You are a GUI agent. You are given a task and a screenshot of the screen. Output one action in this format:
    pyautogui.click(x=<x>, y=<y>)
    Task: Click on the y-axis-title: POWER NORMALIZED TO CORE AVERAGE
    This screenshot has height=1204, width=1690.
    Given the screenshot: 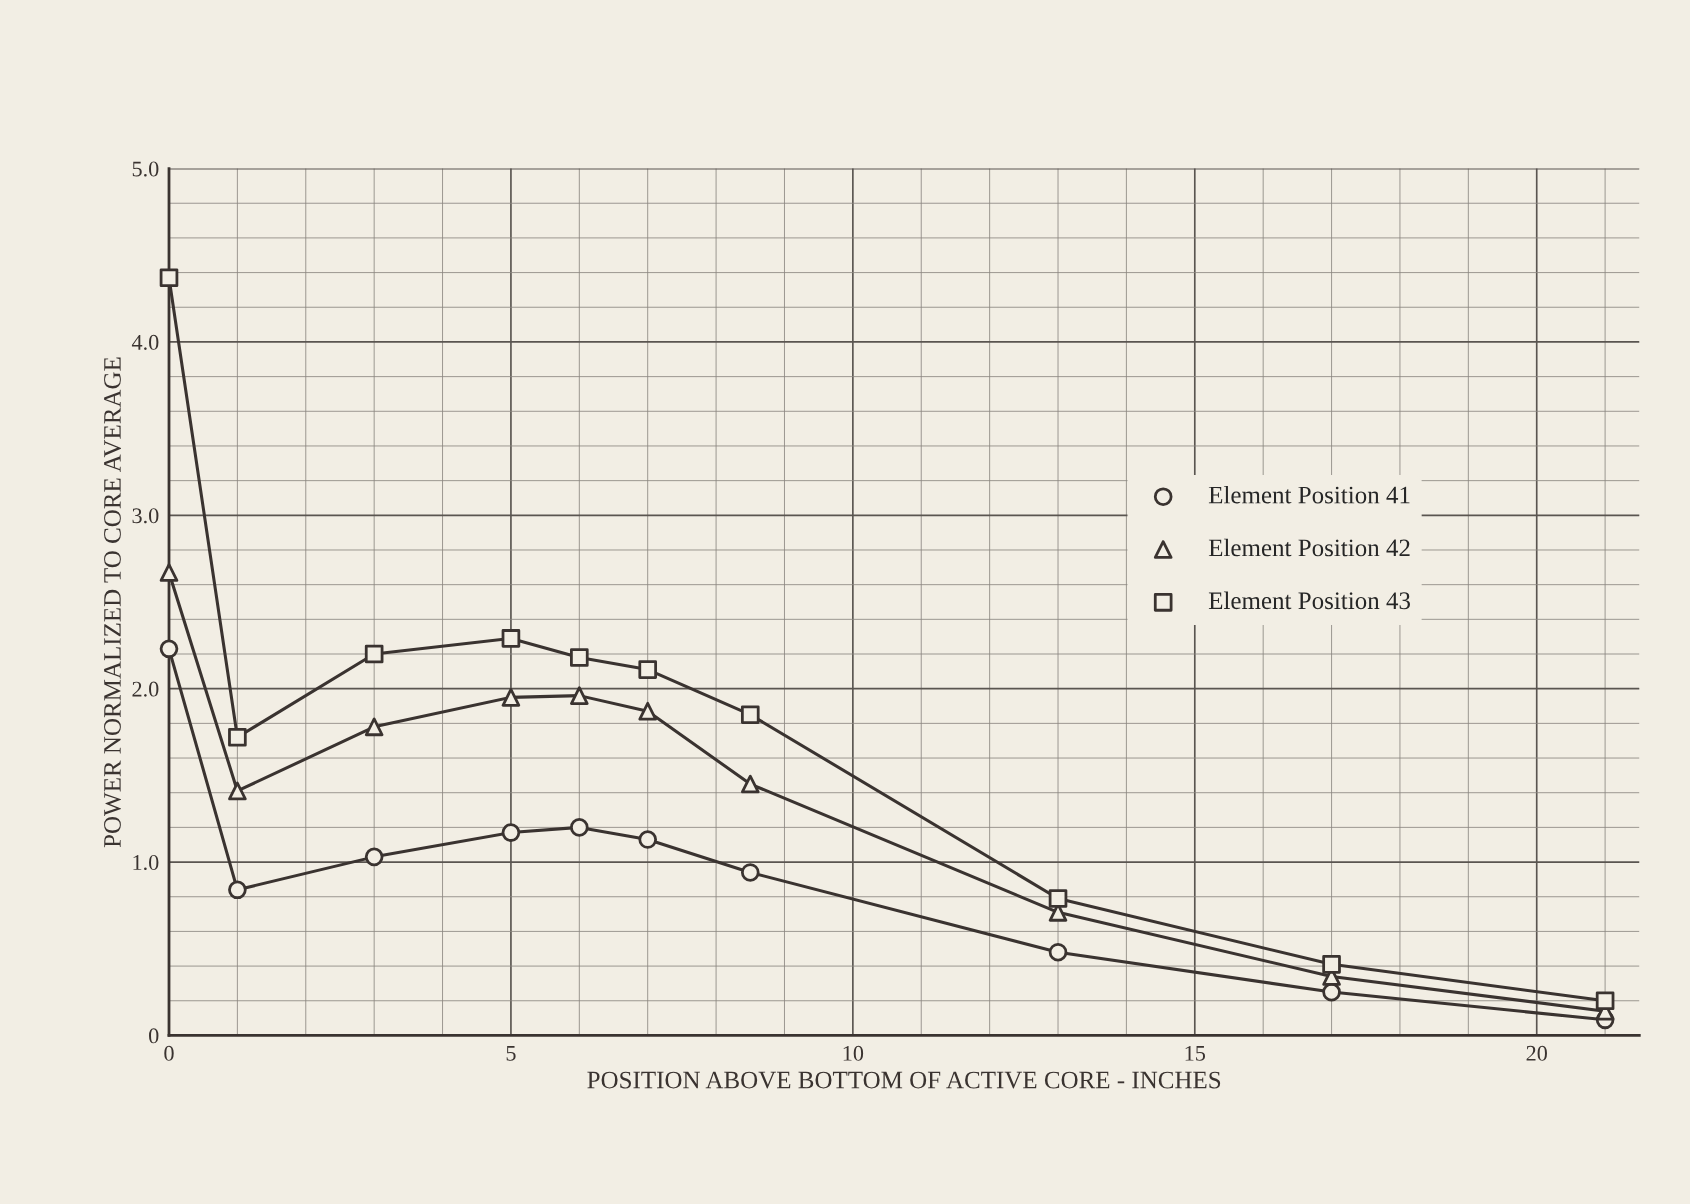 What is the action you would take?
    pyautogui.click(x=112, y=602)
    